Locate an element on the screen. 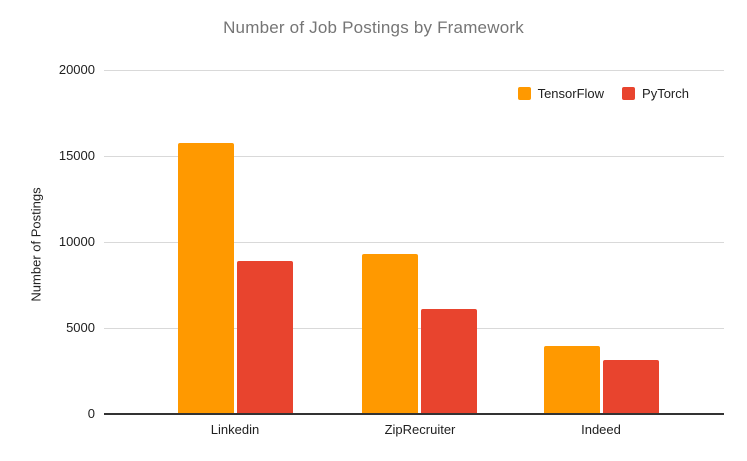 This screenshot has width=747, height=461. bar-tensorflow-ziprecruiter is located at coordinates (390, 333).